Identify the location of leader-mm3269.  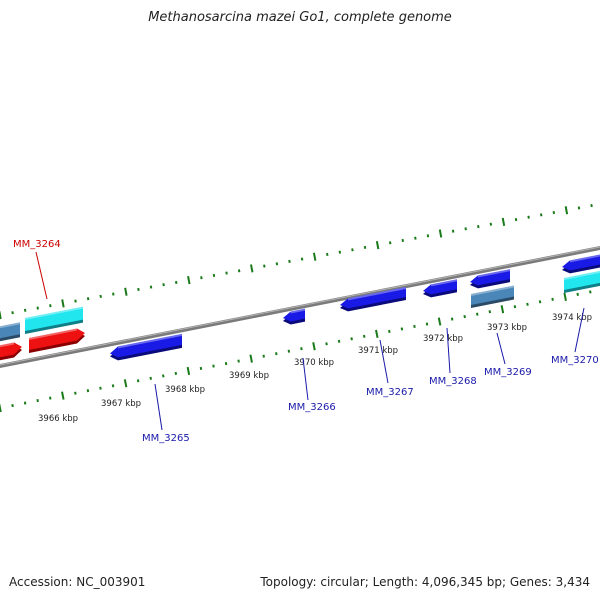
(501, 348).